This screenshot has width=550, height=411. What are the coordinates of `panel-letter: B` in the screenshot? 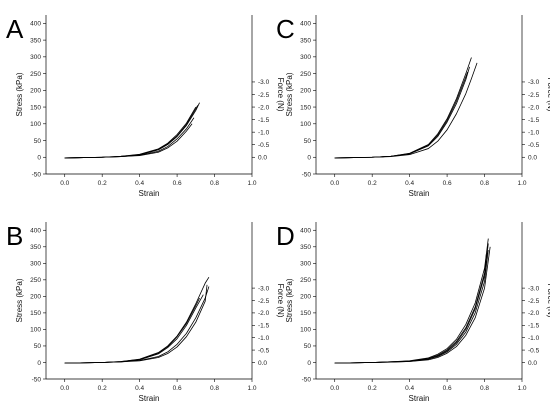 It's located at (14, 236).